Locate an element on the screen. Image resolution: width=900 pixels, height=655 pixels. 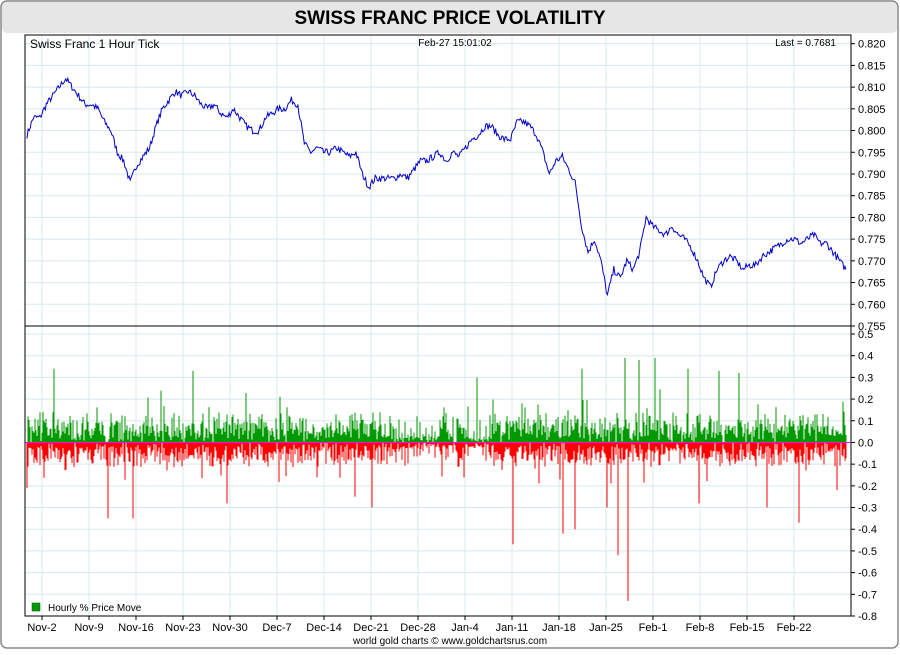
price-tick-label: 0.820 is located at coordinates (872, 45).